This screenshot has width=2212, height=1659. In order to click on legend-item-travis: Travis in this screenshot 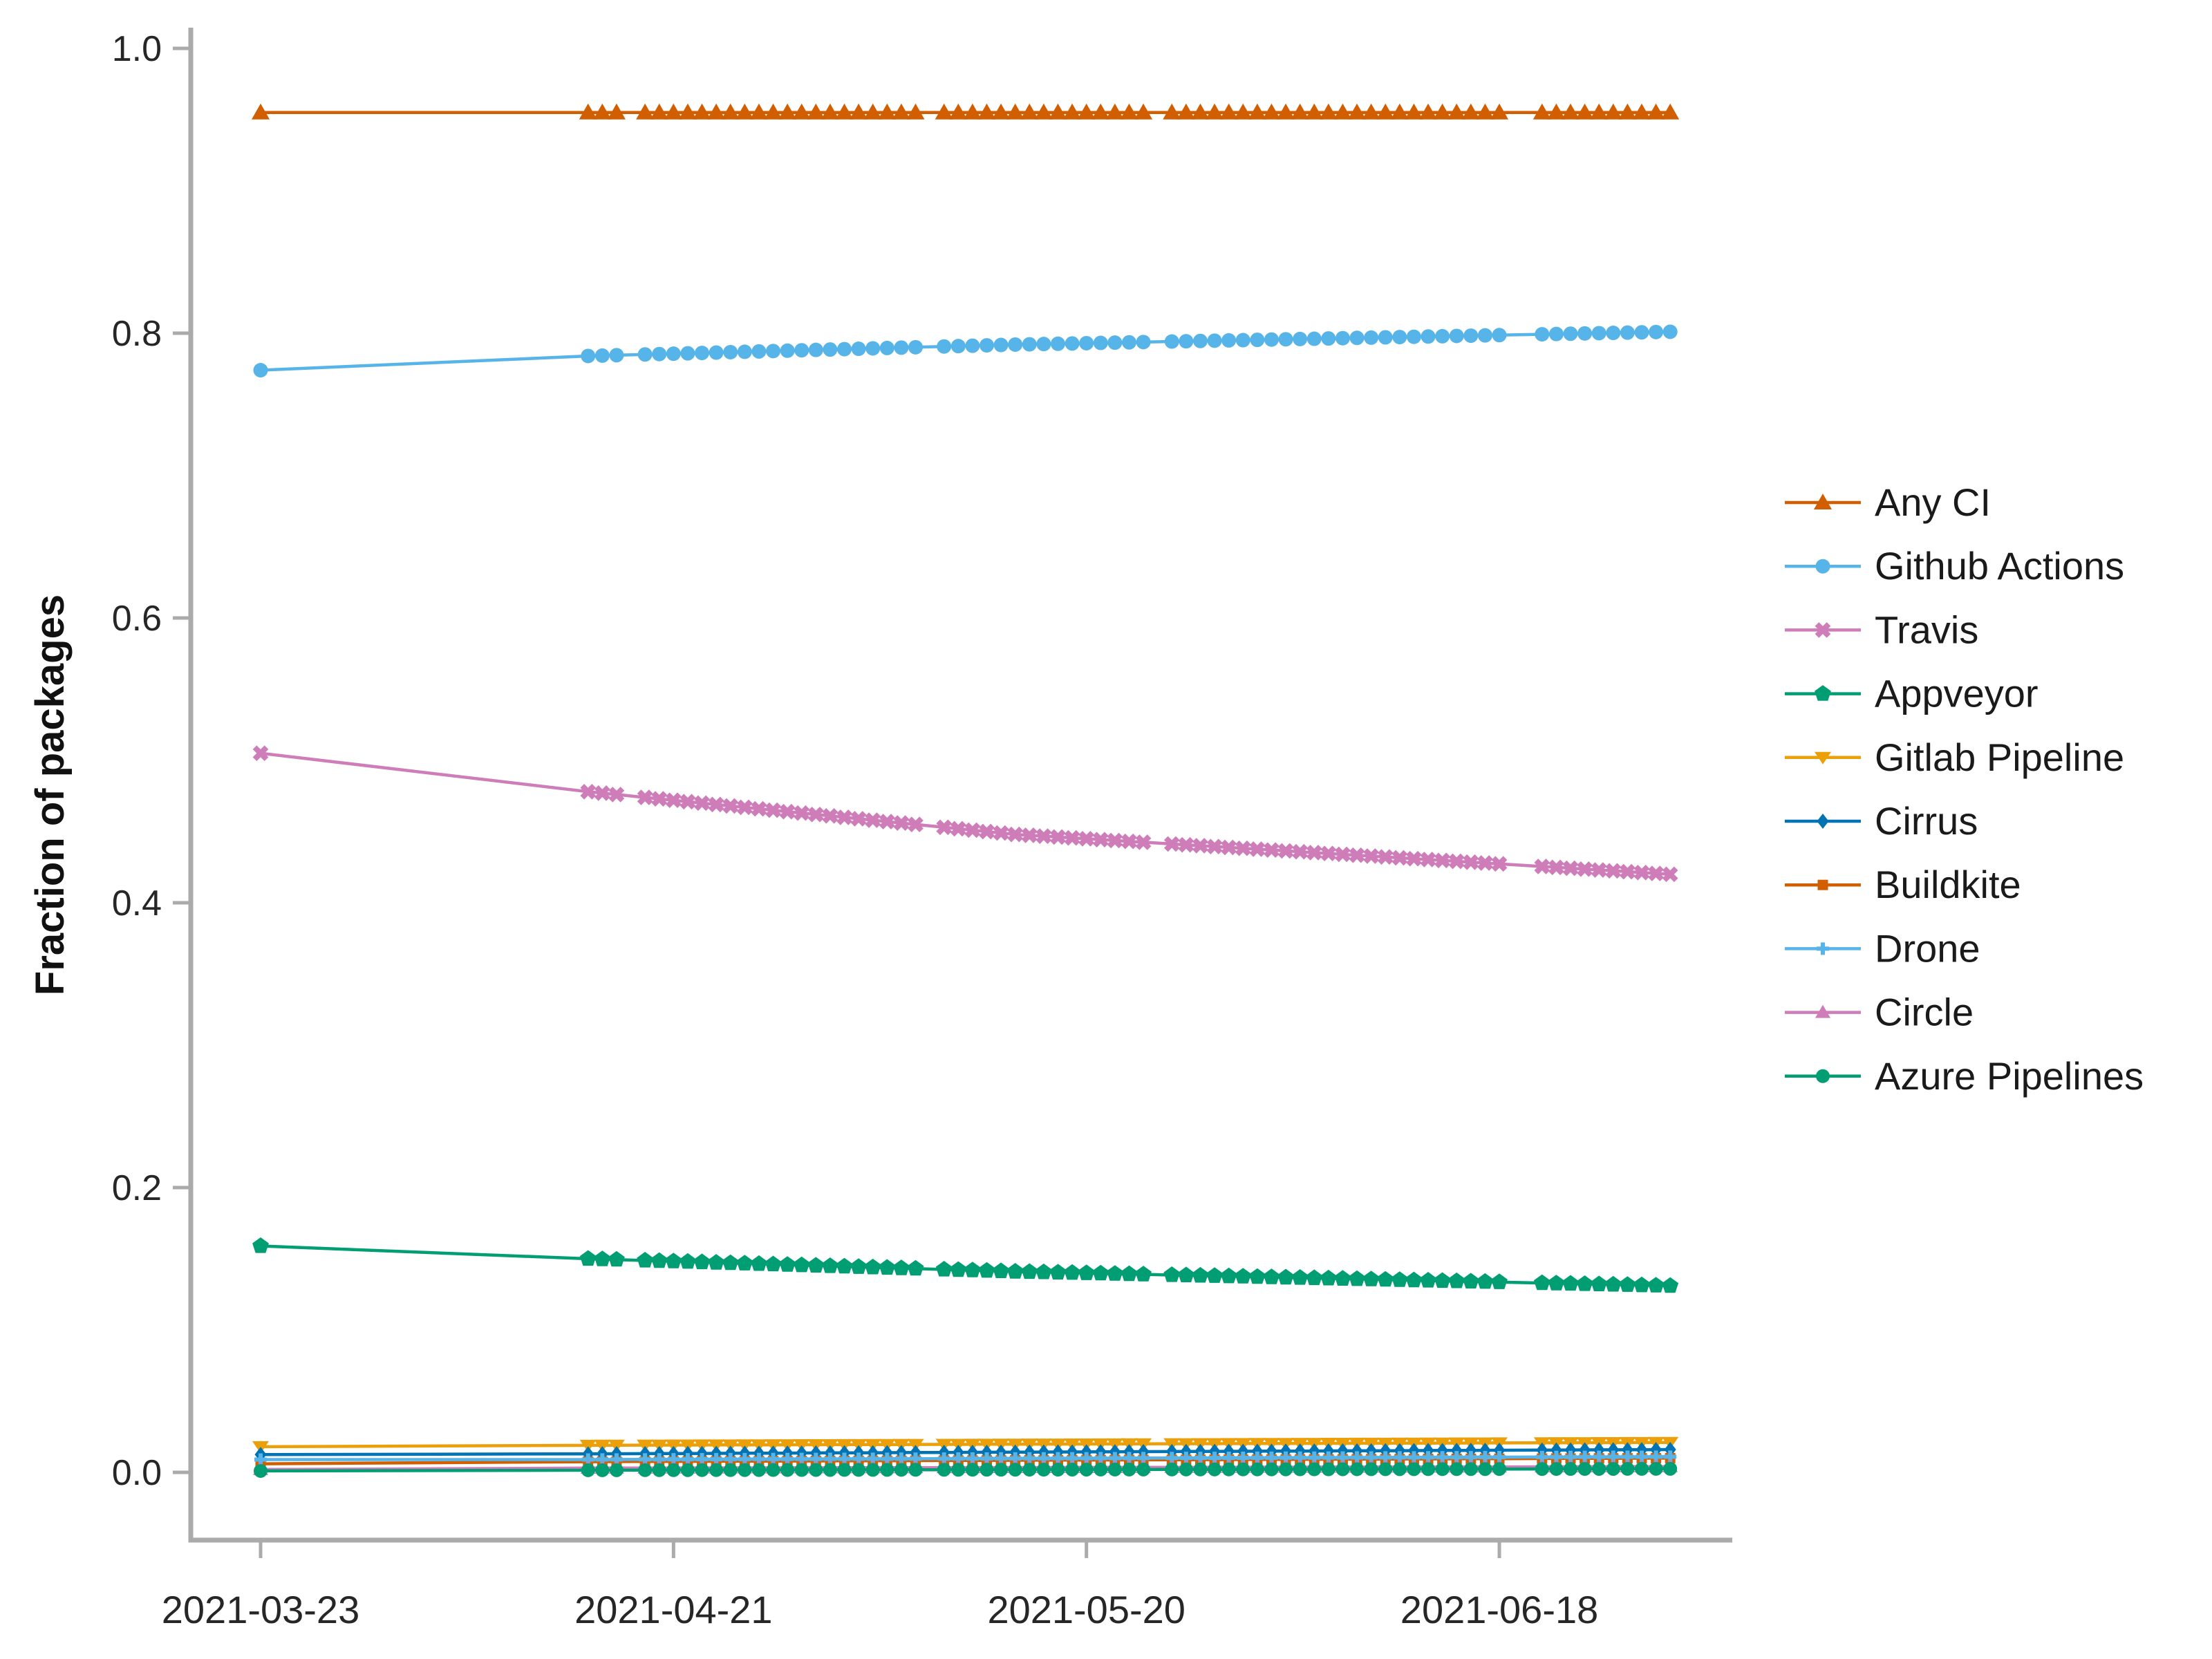, I will do `click(1882, 629)`.